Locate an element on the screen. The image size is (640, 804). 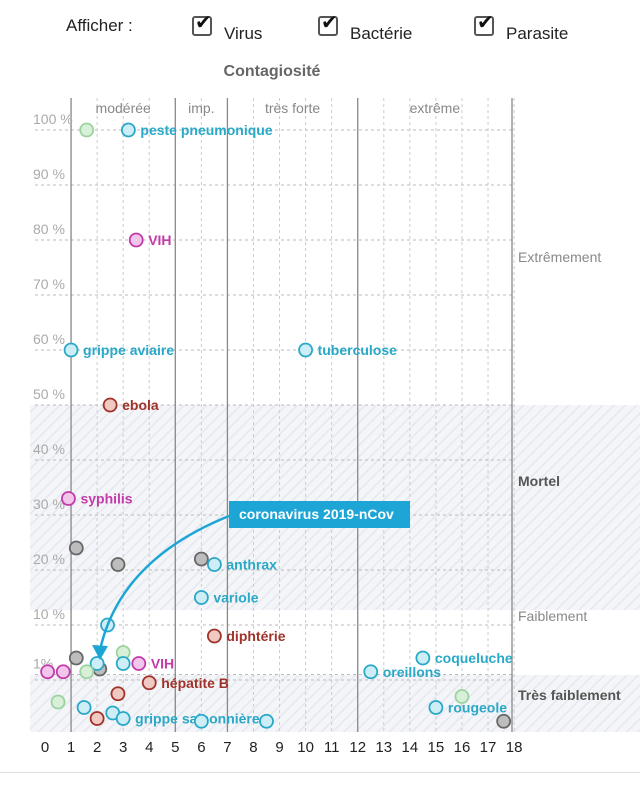
virus-checkbox: ✔ is located at coordinates (202, 24).